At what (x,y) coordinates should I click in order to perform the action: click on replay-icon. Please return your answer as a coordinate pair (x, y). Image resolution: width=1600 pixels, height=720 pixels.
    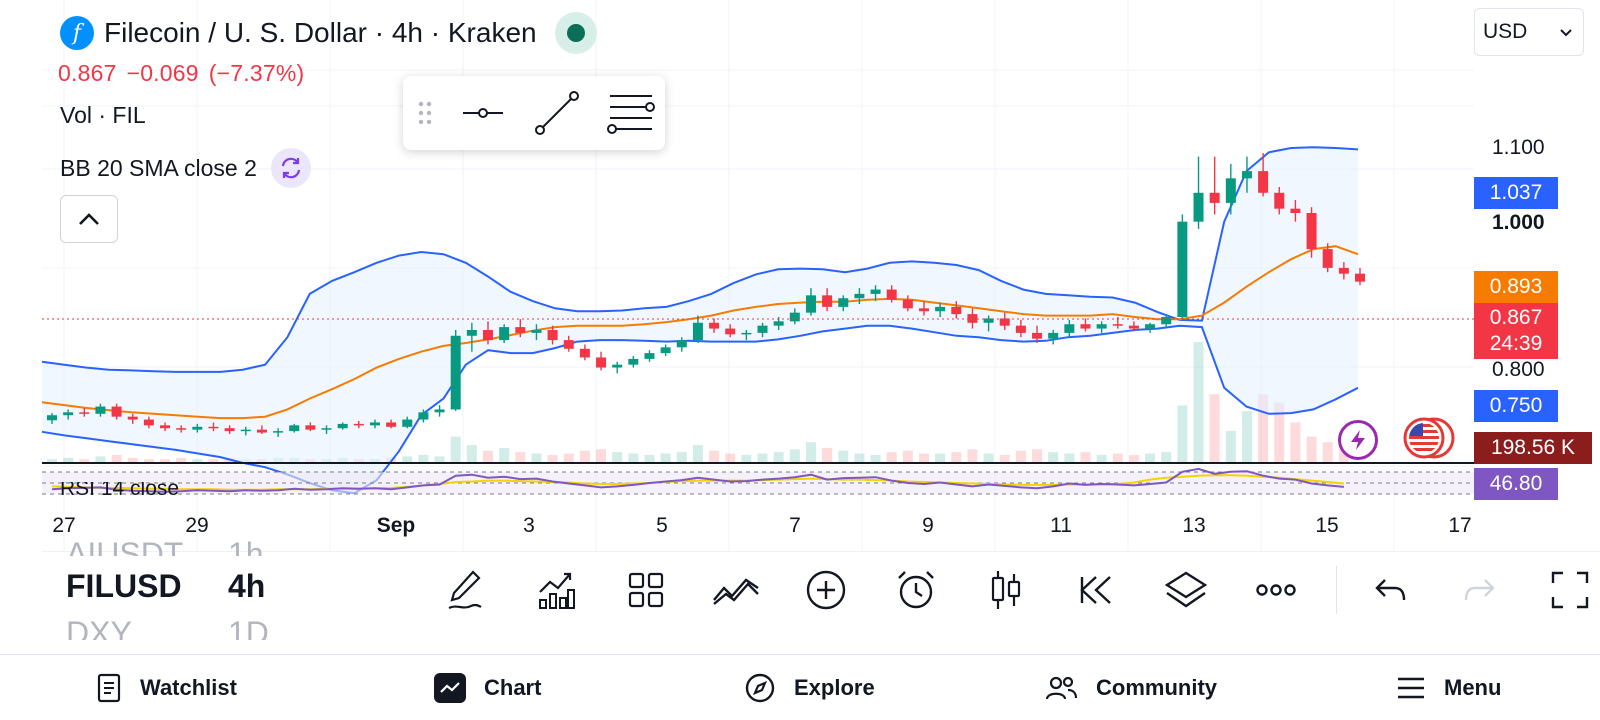
    Looking at the image, I should click on (1096, 590).